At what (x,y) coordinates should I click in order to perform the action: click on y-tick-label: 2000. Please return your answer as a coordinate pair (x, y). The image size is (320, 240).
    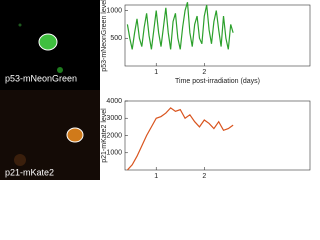
    Looking at the image, I should click on (114, 135).